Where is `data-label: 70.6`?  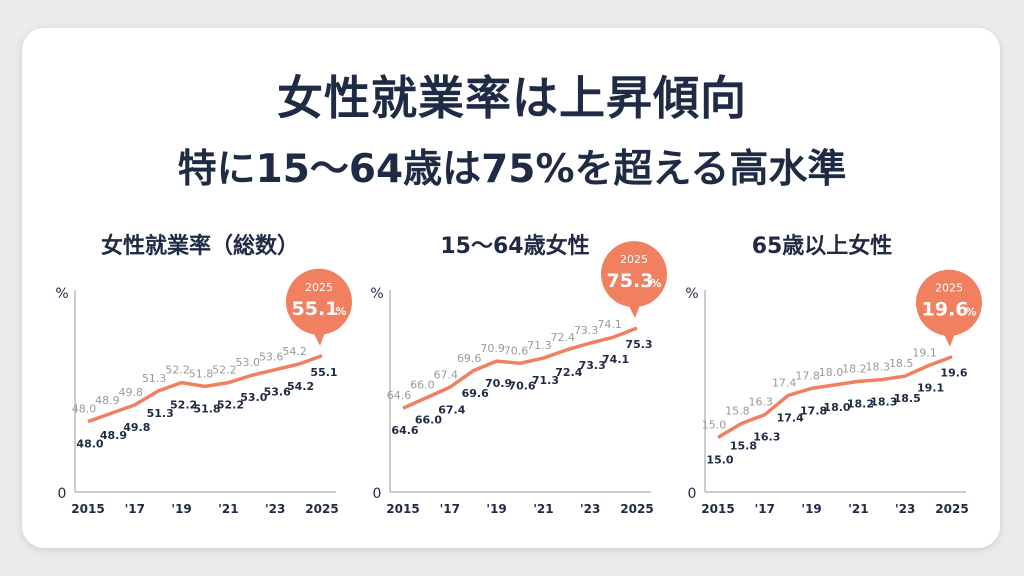
data-label: 70.6 is located at coordinates (521, 385).